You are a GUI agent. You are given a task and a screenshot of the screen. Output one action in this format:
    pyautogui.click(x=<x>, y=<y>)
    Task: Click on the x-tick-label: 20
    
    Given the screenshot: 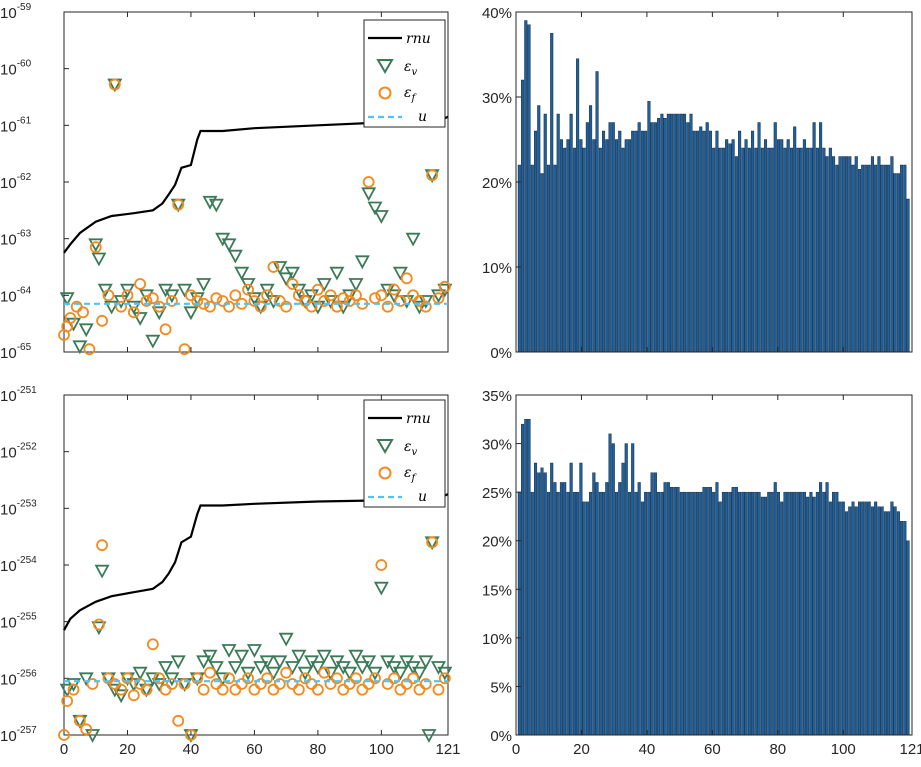 What is the action you would take?
    pyautogui.click(x=581, y=749)
    